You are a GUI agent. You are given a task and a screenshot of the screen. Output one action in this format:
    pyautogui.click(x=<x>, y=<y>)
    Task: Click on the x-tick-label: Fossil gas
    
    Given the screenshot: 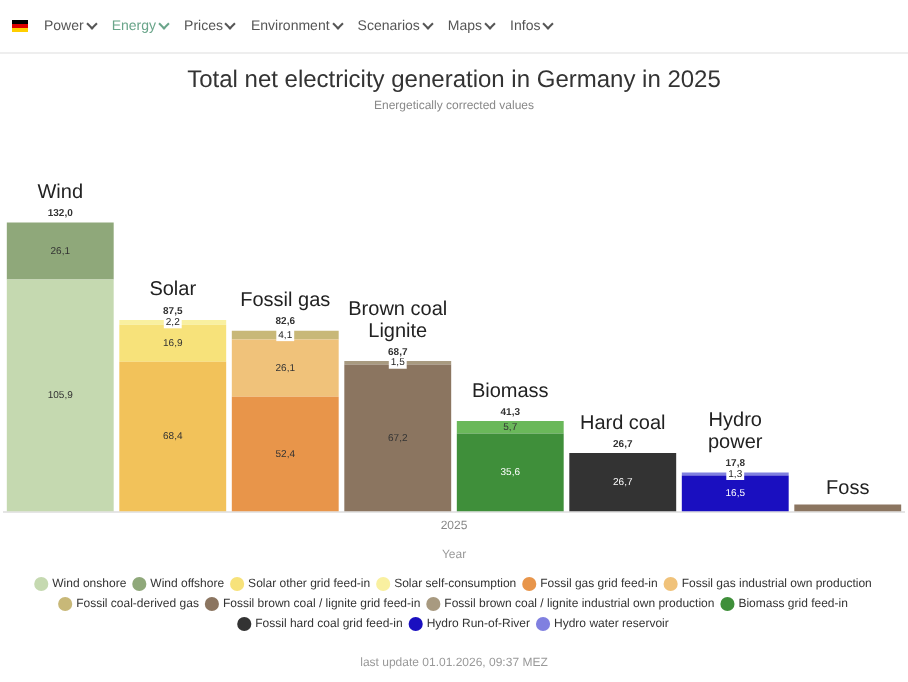 What is the action you would take?
    pyautogui.click(x=285, y=301)
    